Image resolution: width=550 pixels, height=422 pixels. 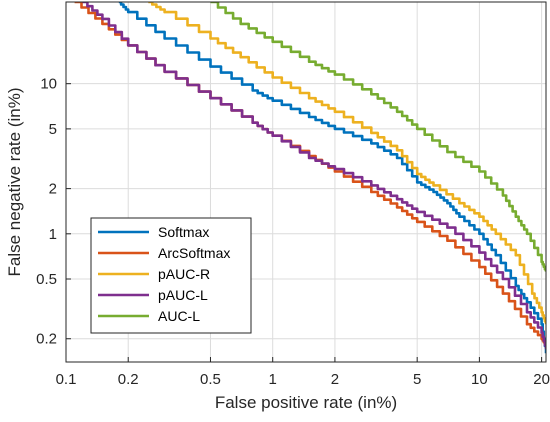 What do you see at coordinates (46, 339) in the screenshot?
I see `y-tick-label: 0.2` at bounding box center [46, 339].